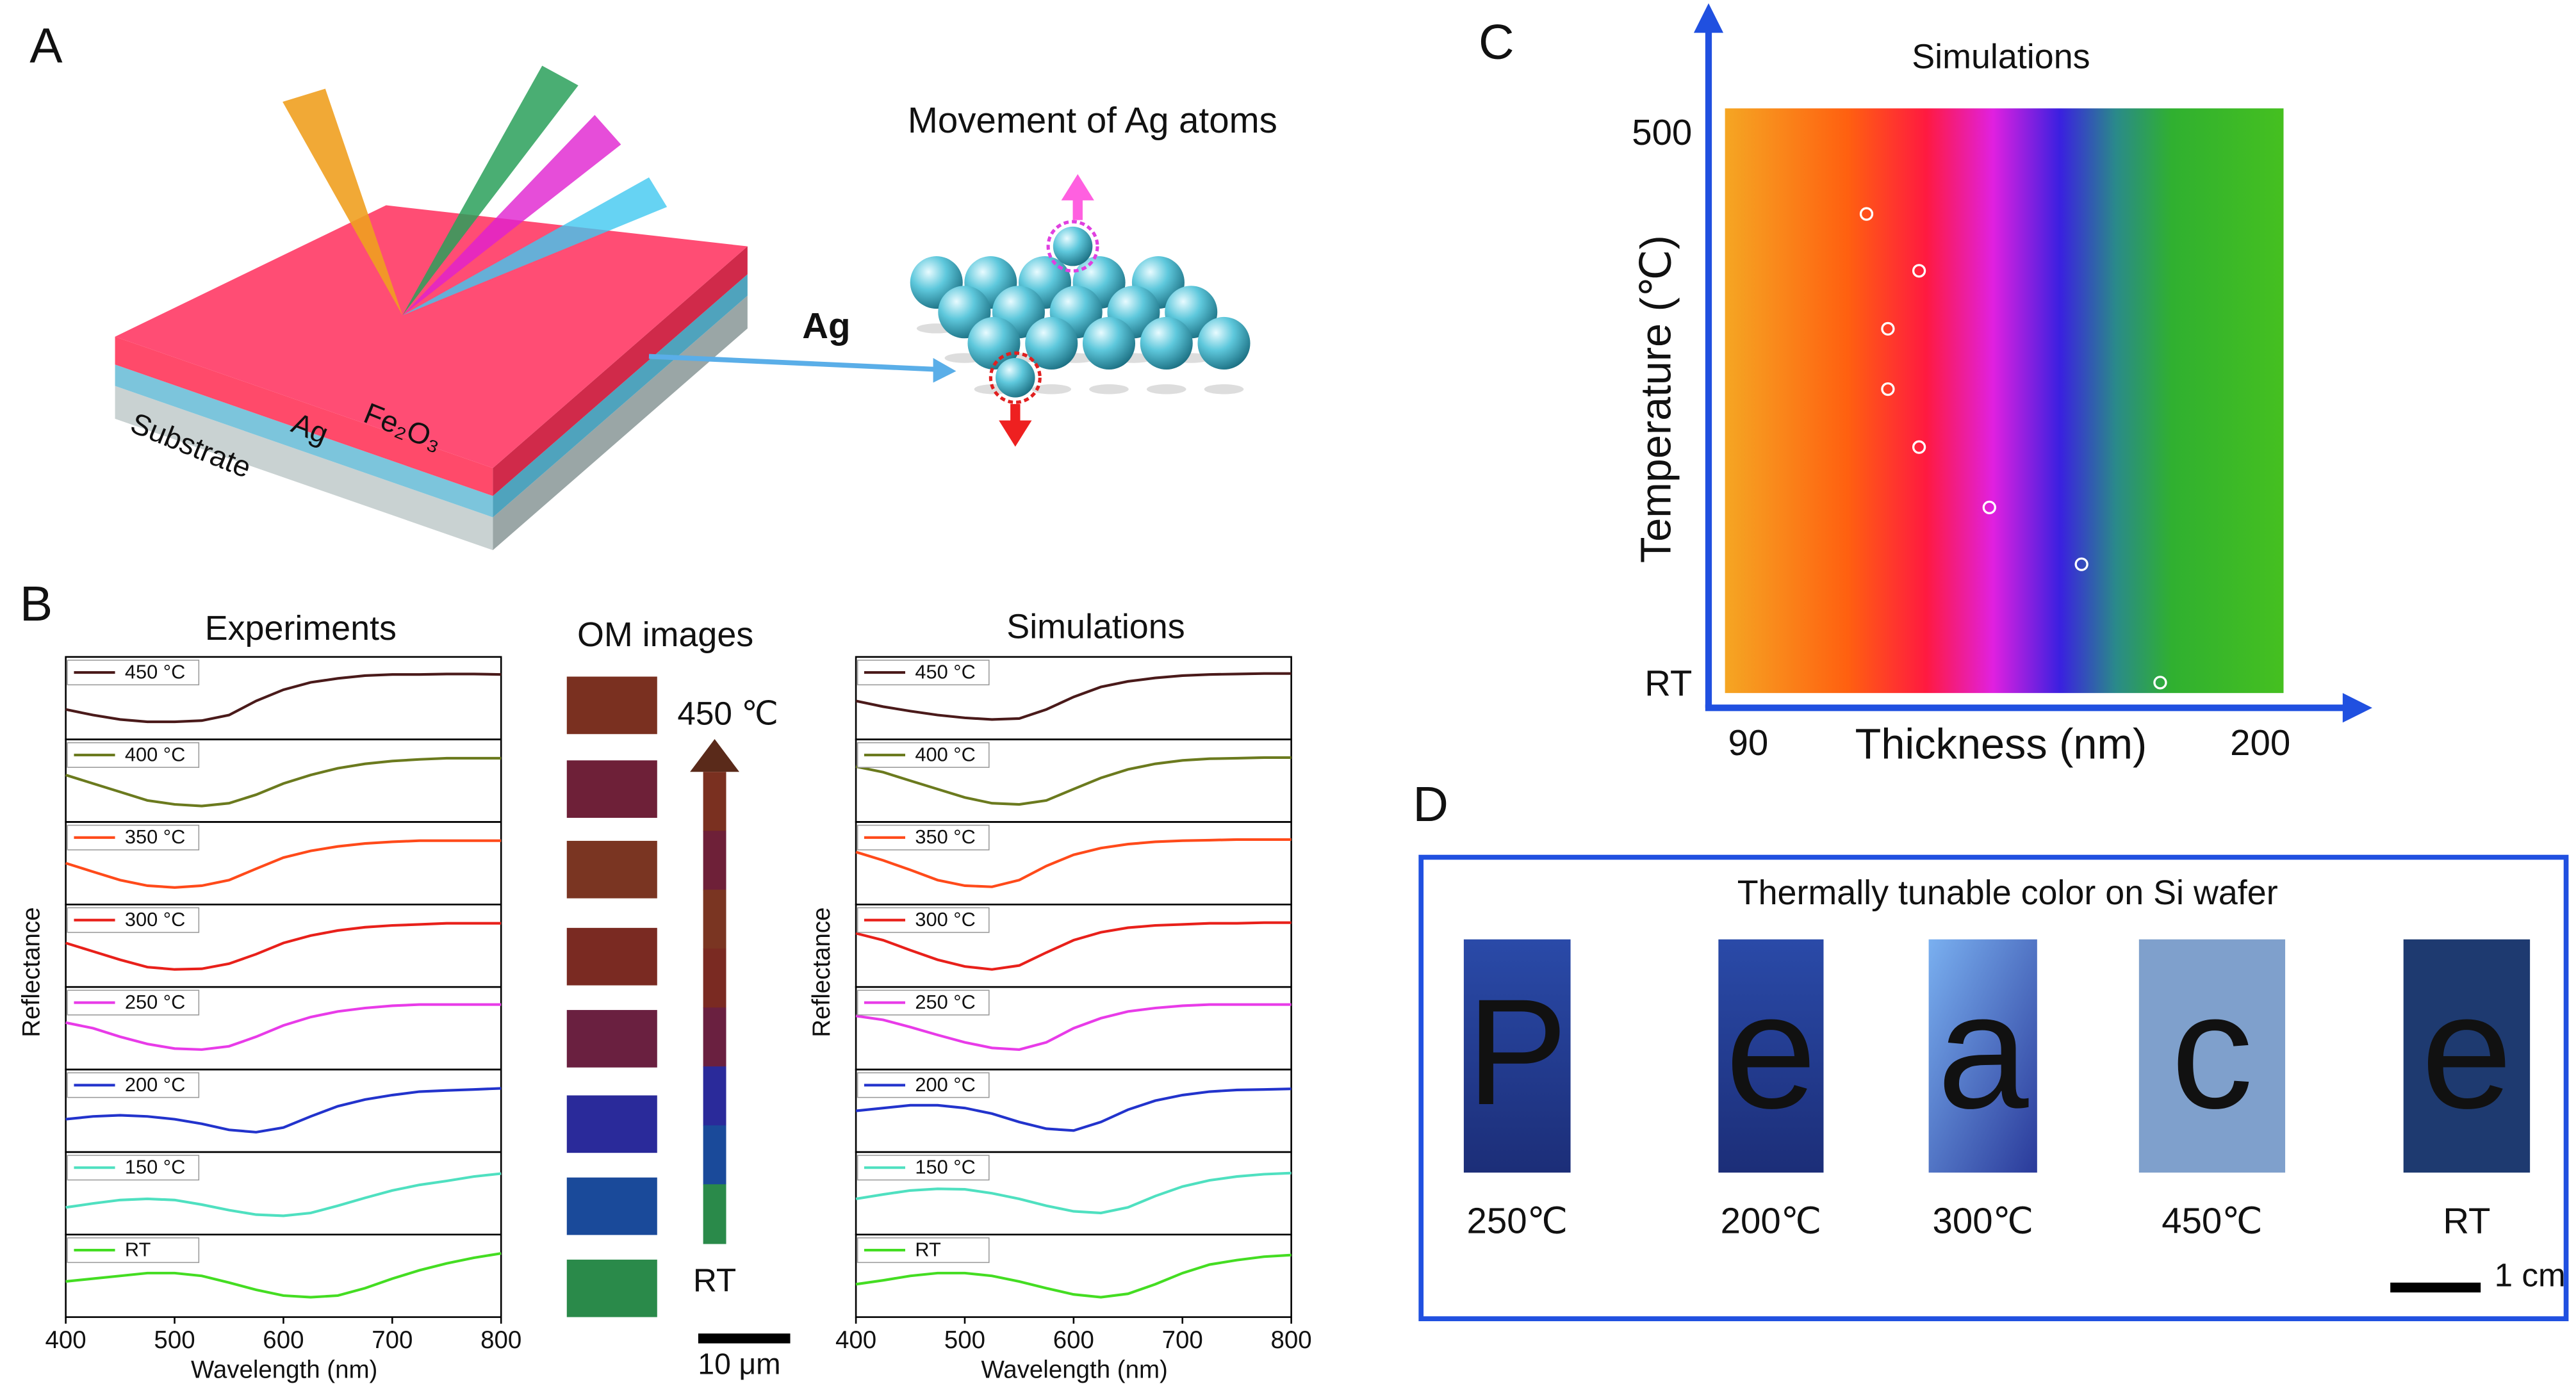 The height and width of the screenshot is (1391, 2576). What do you see at coordinates (2004, 401) in the screenshot?
I see `color-map` at bounding box center [2004, 401].